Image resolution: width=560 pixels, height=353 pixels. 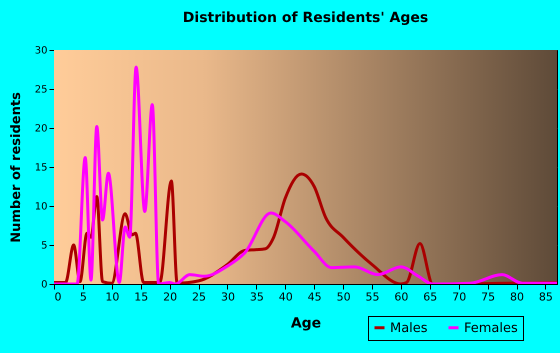 What do you see at coordinates (257, 297) in the screenshot?
I see `x-tick-label: 35` at bounding box center [257, 297].